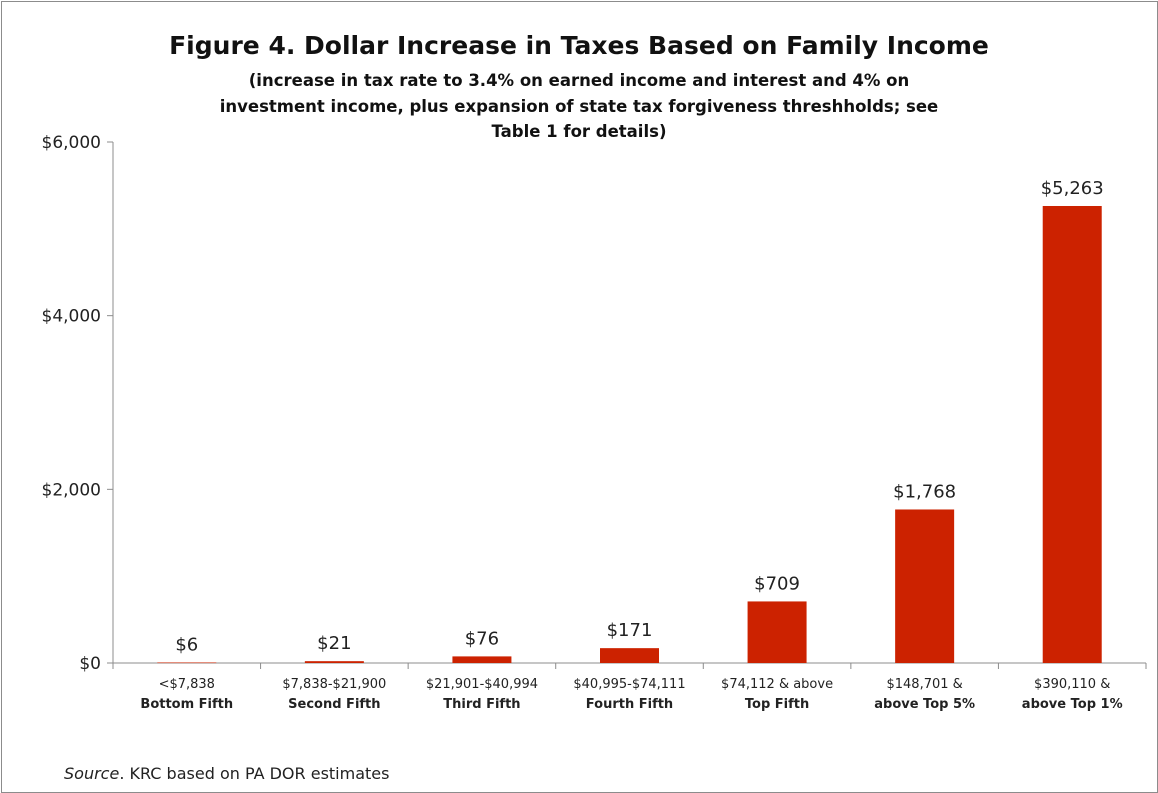  Describe the element at coordinates (1072, 188) in the screenshot. I see `data-label: $5,263` at that location.